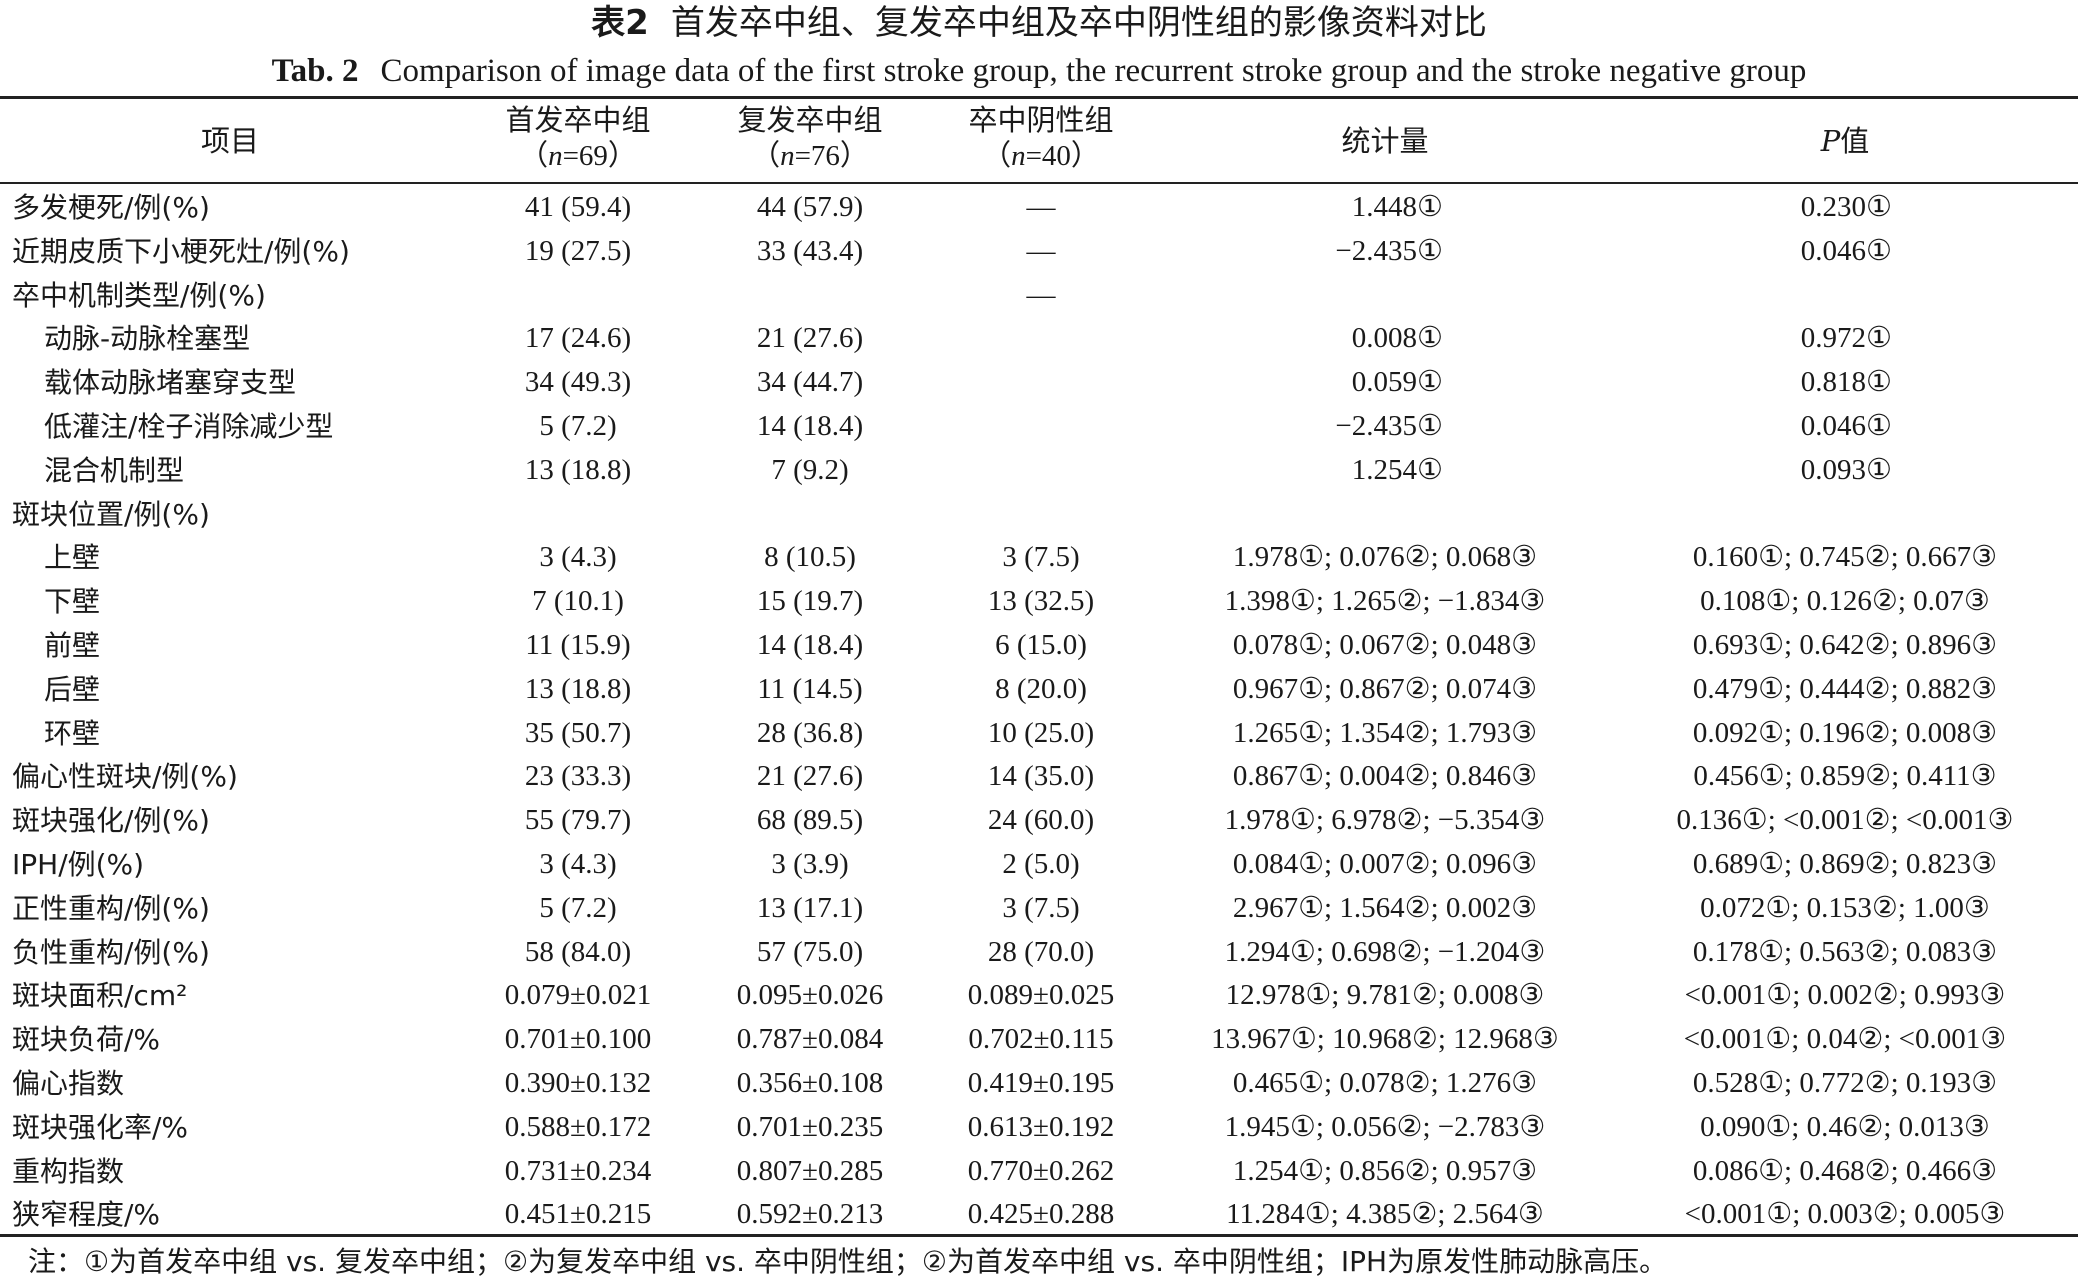 Image resolution: width=2078 pixels, height=1285 pixels. Describe the element at coordinates (578, 338) in the screenshot. I see `cell-first-stroke: 17 (24.6)` at that location.